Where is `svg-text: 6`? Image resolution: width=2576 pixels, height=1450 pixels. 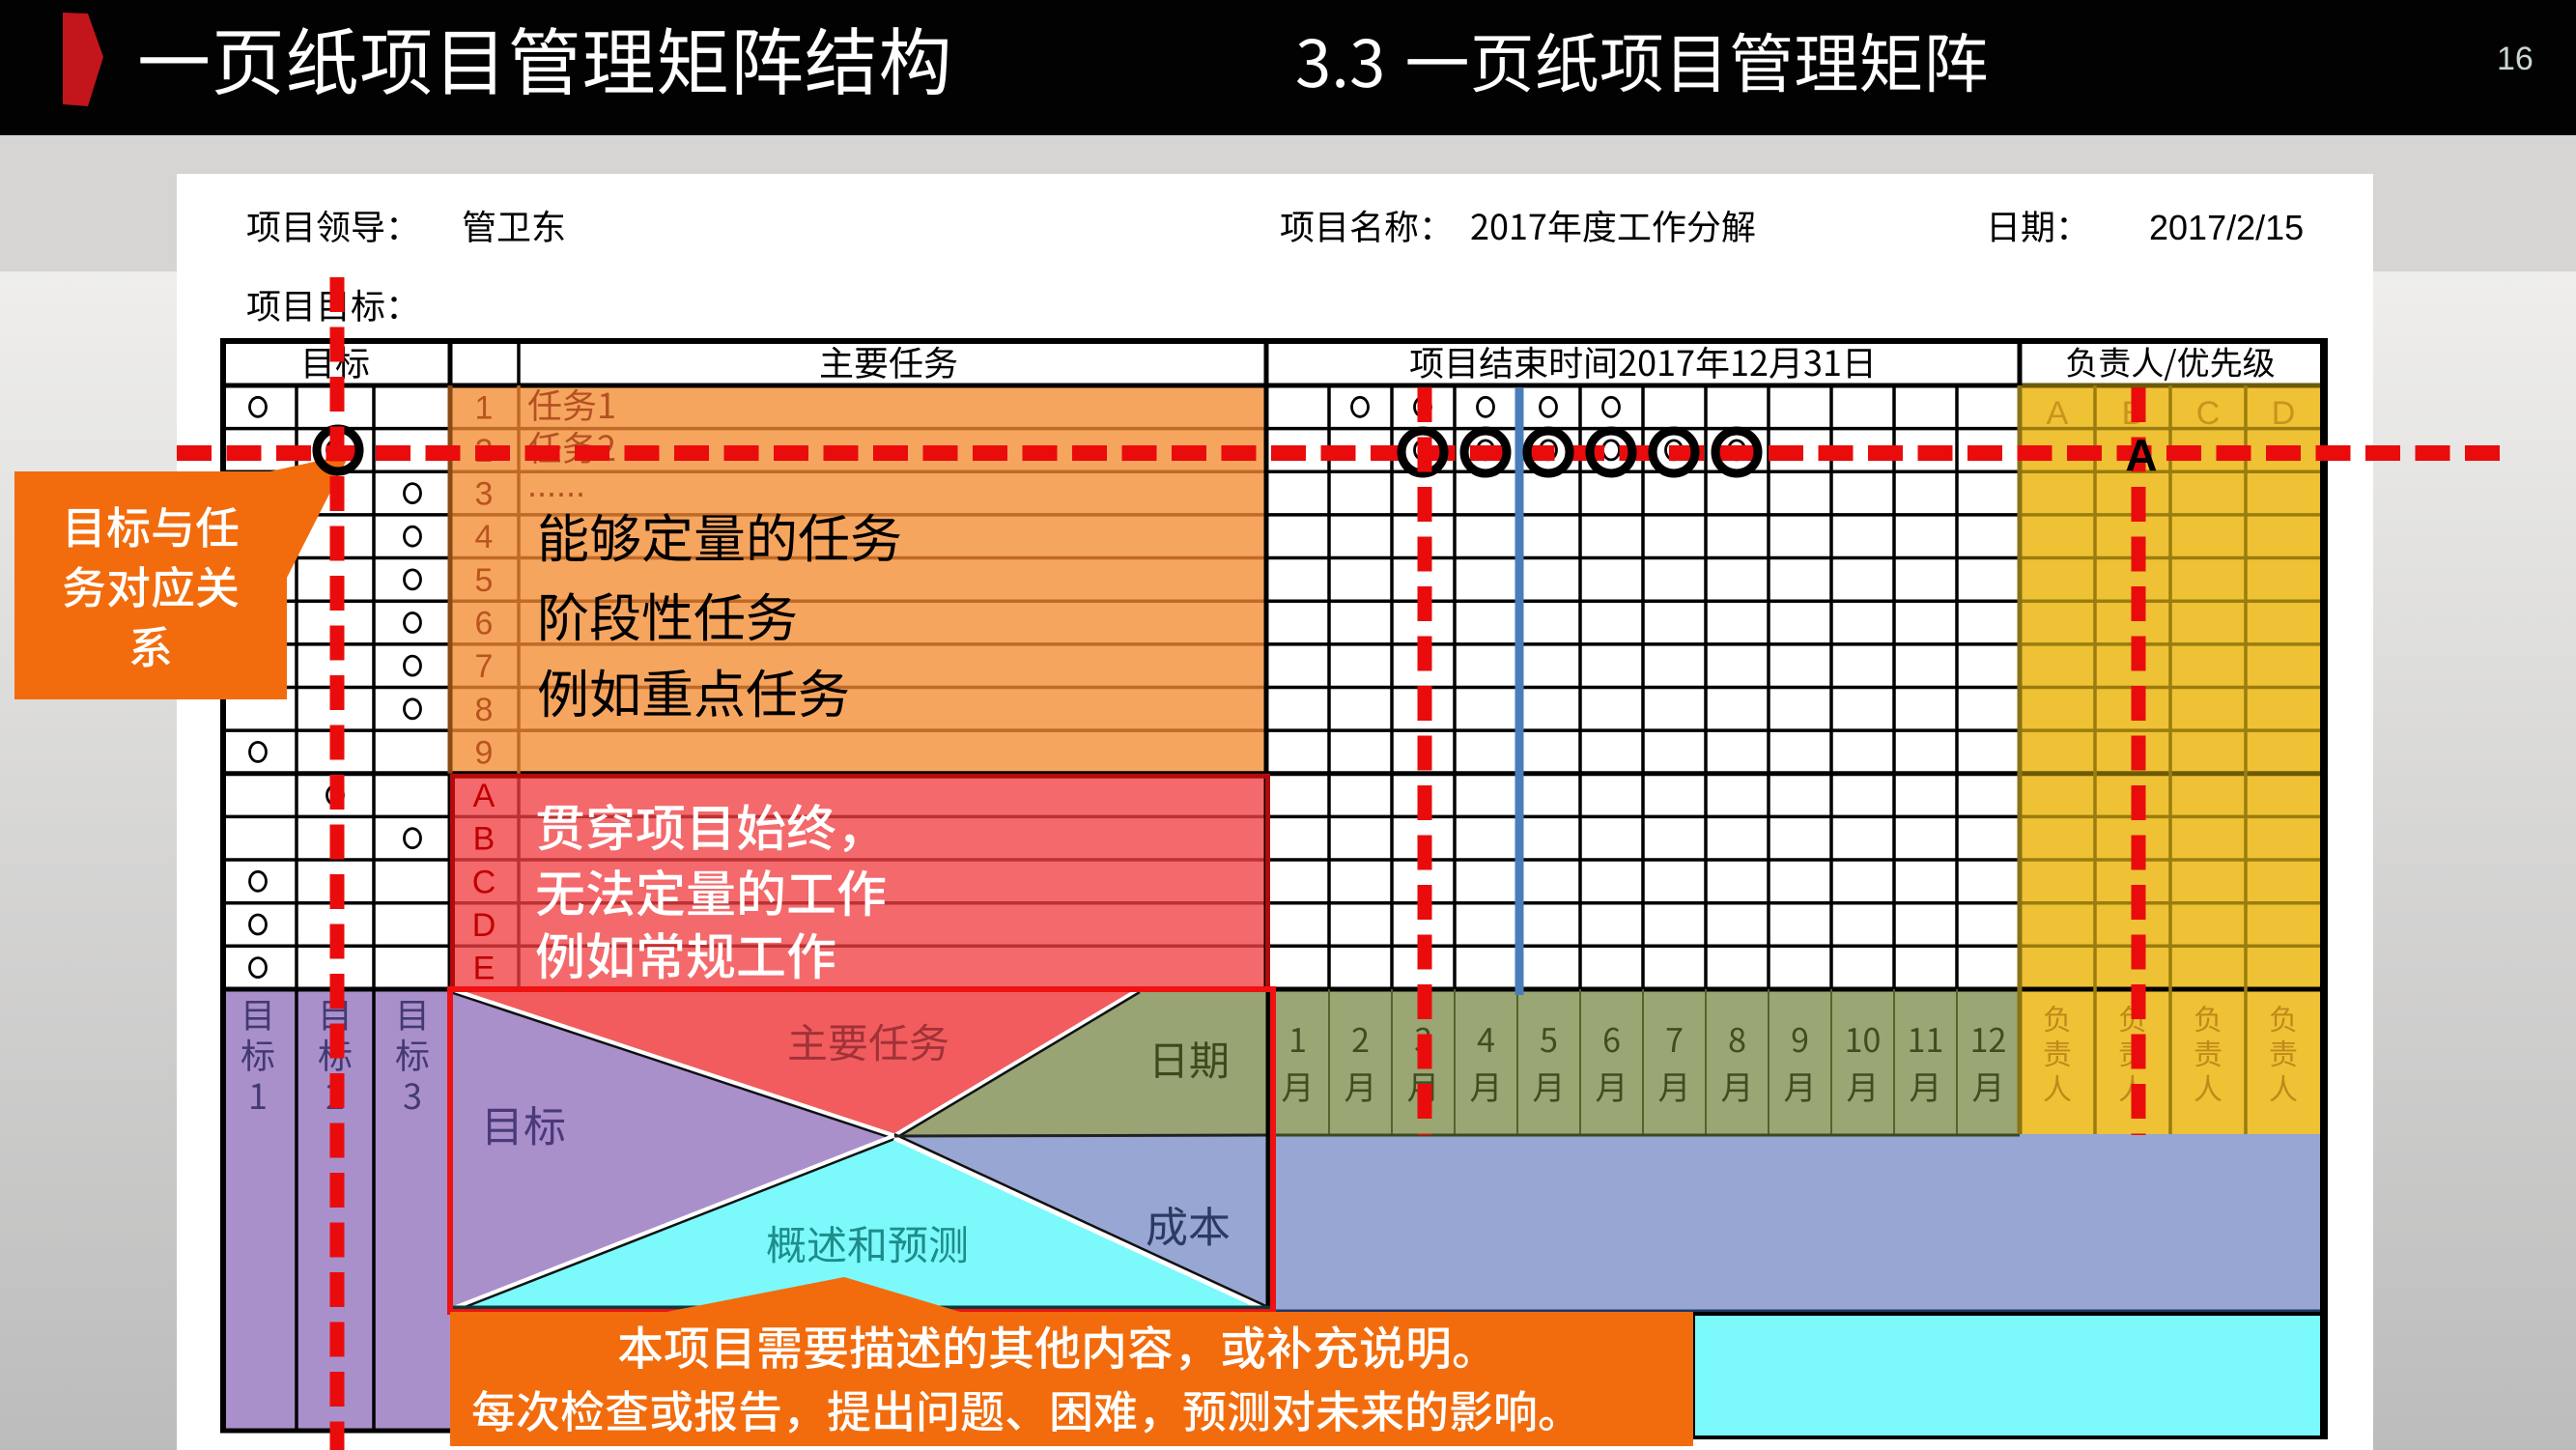
svg-text: 6 is located at coordinates (484, 624).